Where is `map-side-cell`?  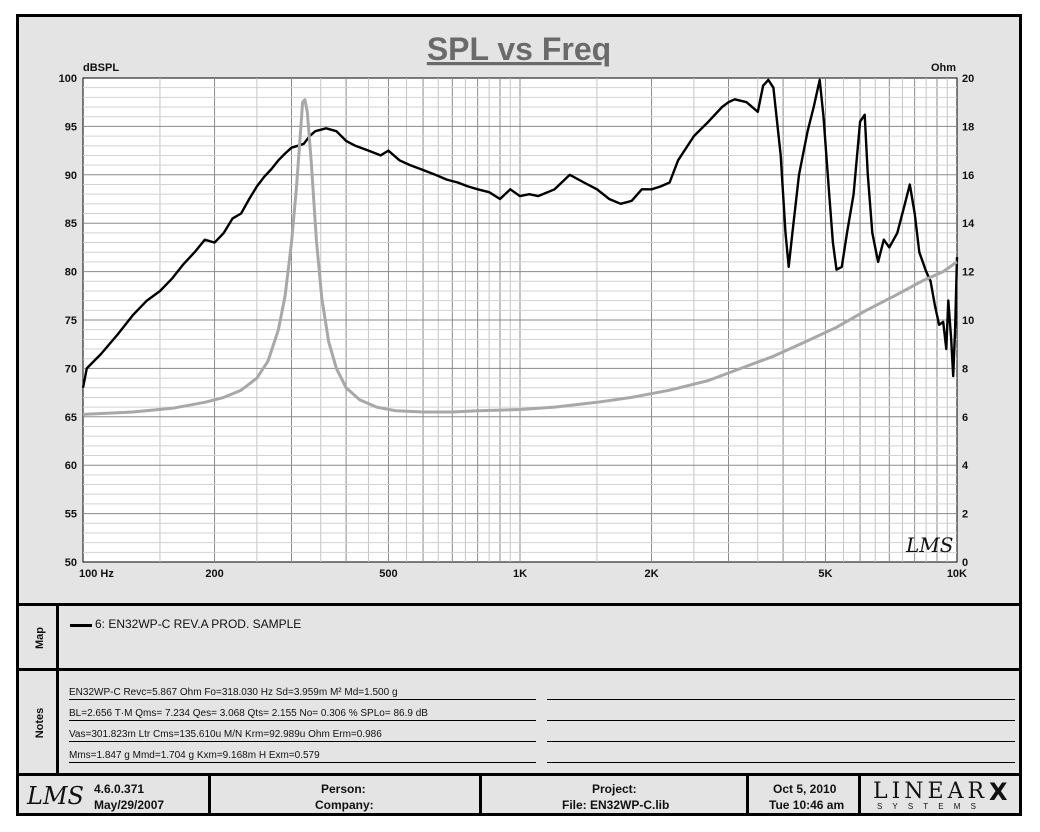 map-side-cell is located at coordinates (39, 637).